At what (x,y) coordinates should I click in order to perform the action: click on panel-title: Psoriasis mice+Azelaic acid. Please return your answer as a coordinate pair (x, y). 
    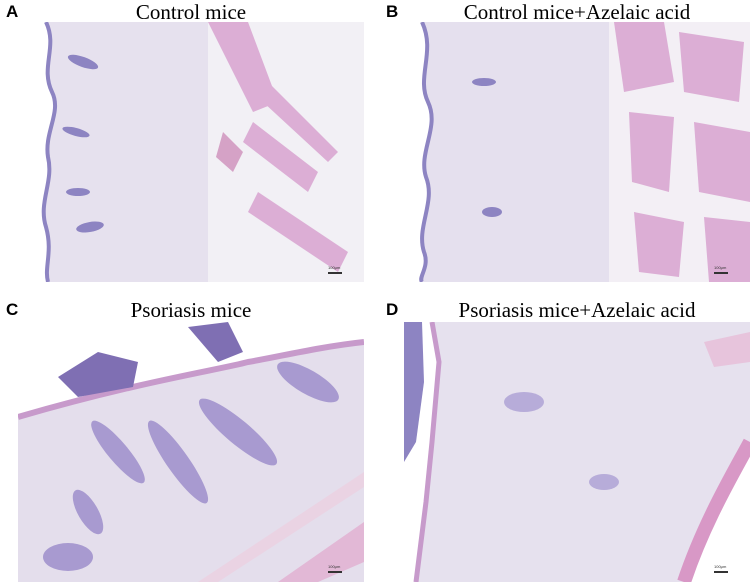
    Looking at the image, I should click on (577, 310).